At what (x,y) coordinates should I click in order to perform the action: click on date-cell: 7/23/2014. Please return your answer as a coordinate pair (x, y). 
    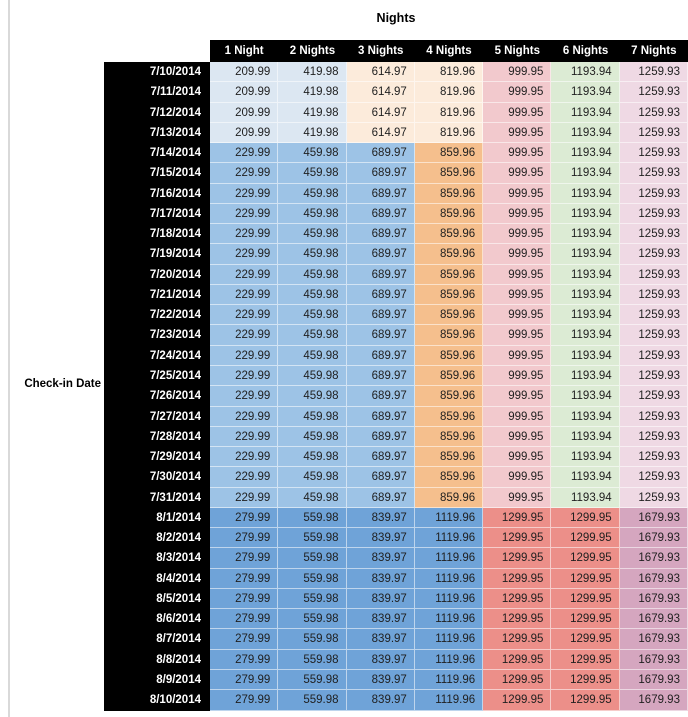
    Looking at the image, I should click on (157, 335).